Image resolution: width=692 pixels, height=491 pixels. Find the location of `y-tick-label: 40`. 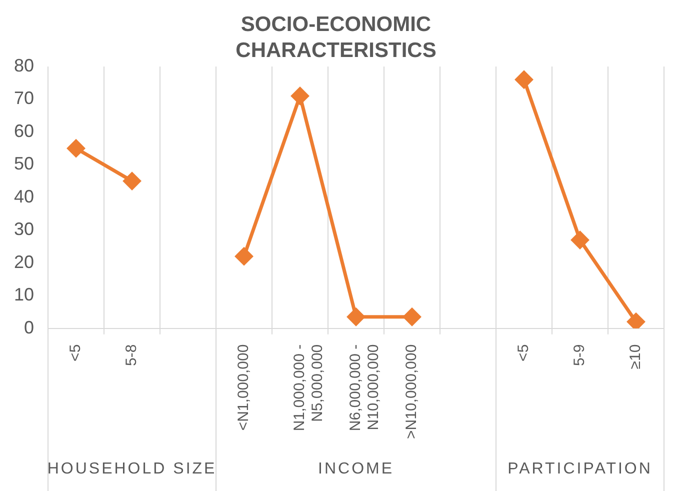

y-tick-label: 40 is located at coordinates (24, 196).